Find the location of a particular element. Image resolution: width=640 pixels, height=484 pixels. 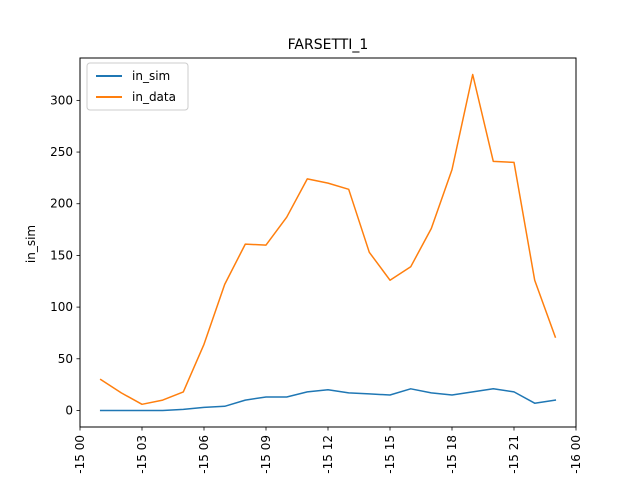

y-tick-label-150: 150 is located at coordinates (61, 255).